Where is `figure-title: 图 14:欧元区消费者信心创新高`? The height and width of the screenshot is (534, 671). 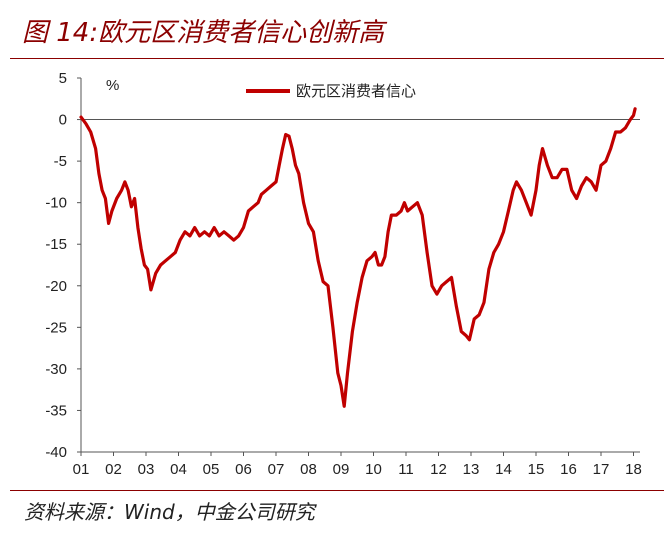 figure-title: 图 14:欧元区消费者信心创新高 is located at coordinates (203, 33).